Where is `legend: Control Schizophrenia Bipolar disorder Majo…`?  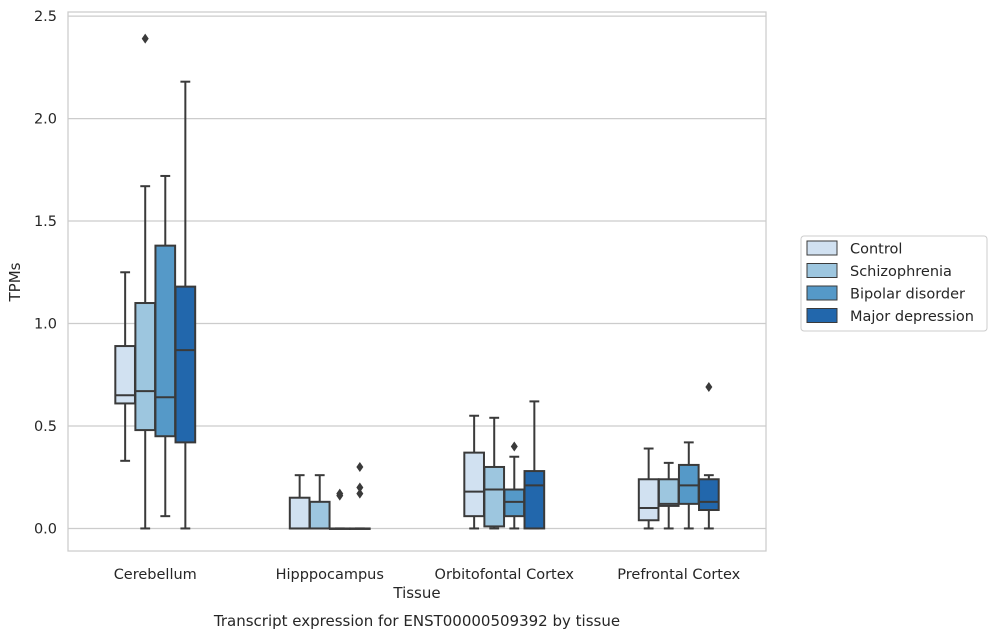
legend: Control Schizophrenia Bipolar disorder Majo… is located at coordinates (894, 283).